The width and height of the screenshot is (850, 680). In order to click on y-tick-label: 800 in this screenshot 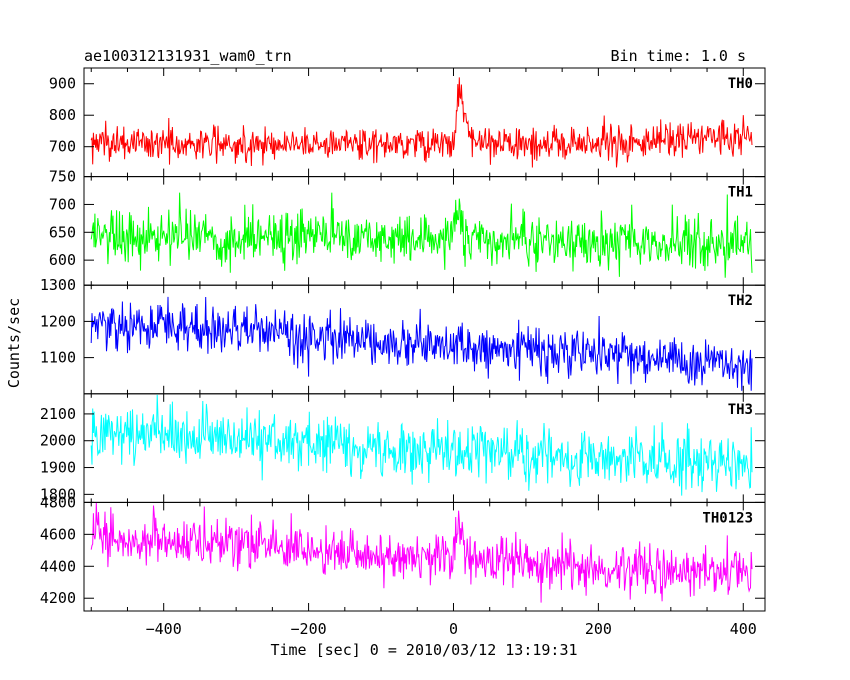, I will do `click(62, 115)`.